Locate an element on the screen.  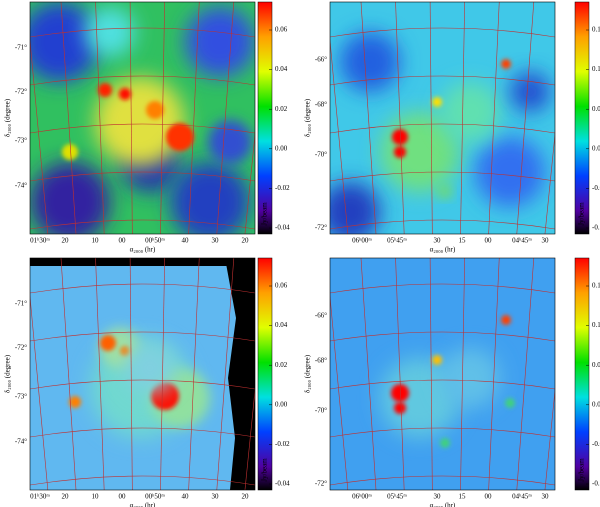
y-tick-label: -73° is located at coordinates (21, 141).